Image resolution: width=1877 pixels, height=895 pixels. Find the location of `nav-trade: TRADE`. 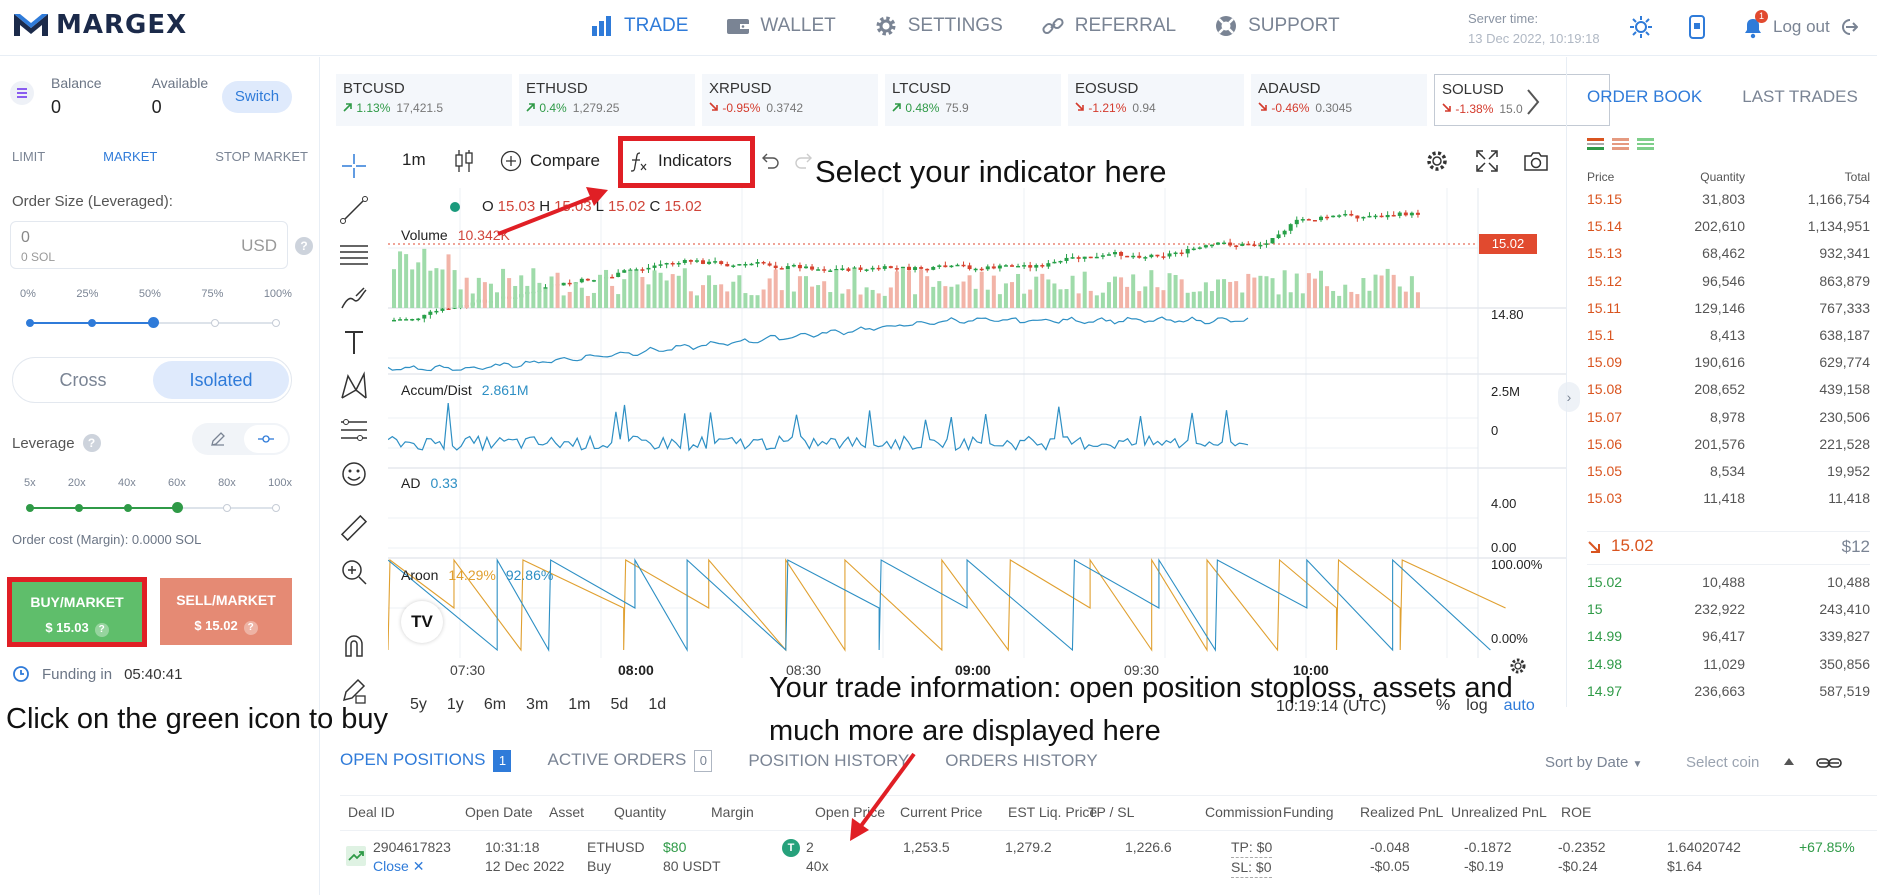

nav-trade: TRADE is located at coordinates (639, 26).